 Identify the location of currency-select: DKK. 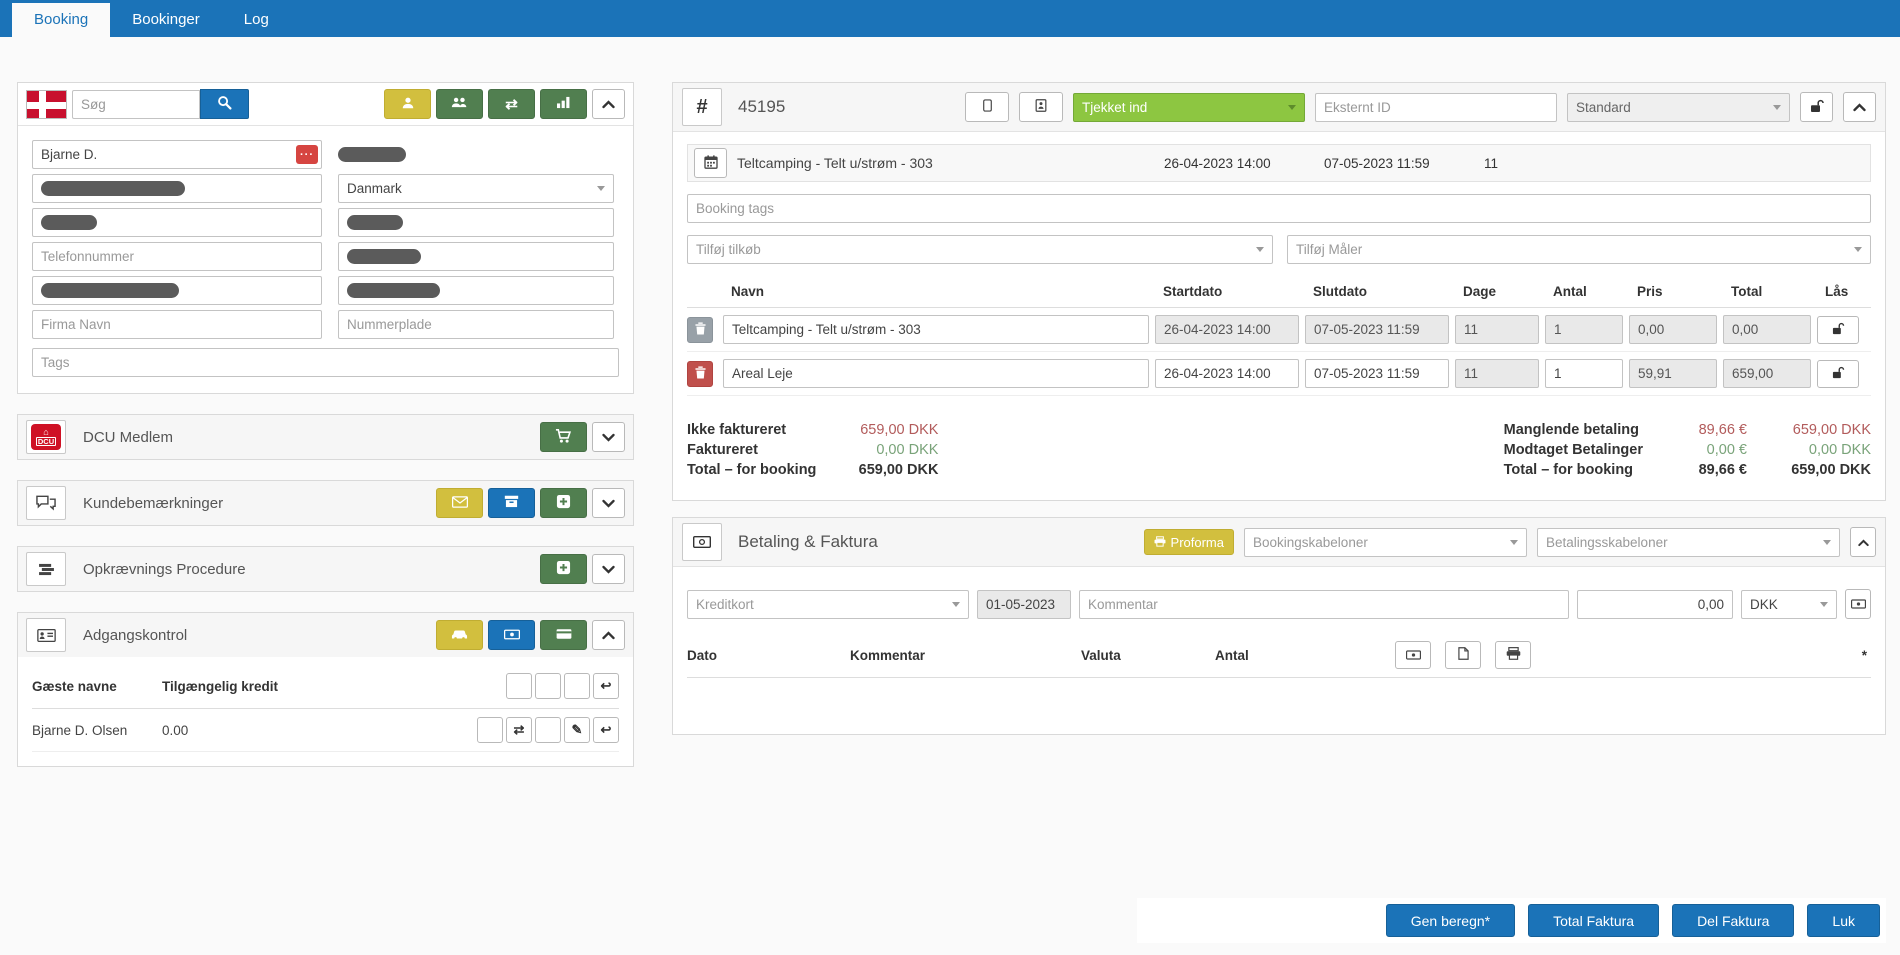
(1789, 604).